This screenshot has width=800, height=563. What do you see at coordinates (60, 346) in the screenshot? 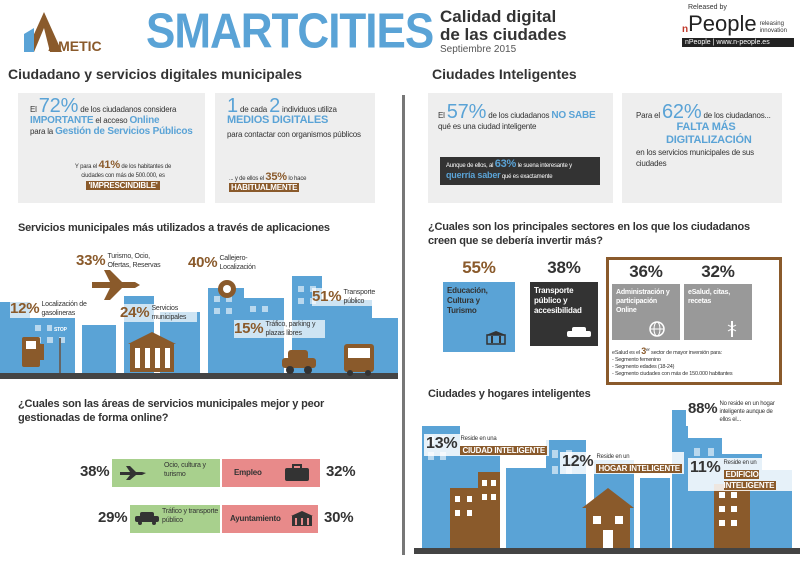
I see `stop-sign-icon` at bounding box center [60, 346].